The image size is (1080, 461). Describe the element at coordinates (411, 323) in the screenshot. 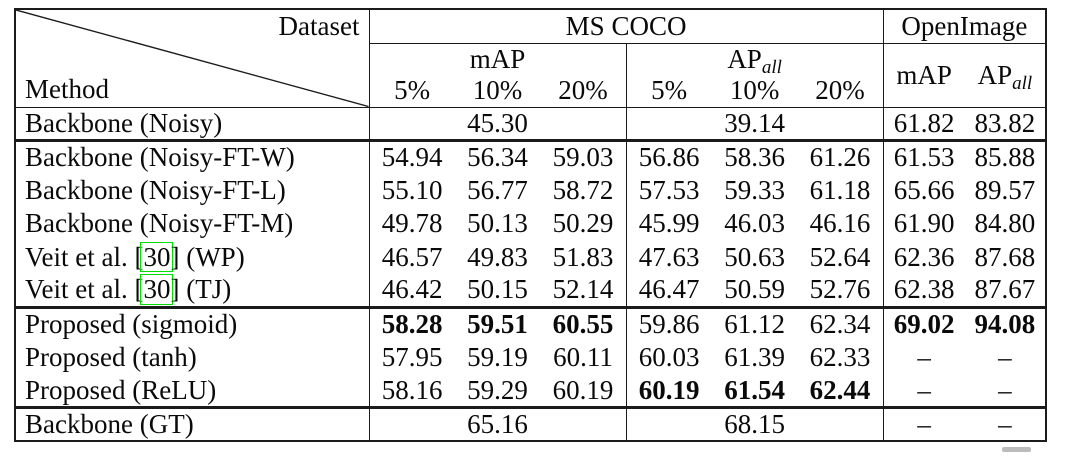

I see `metric-cell-best: 58.28` at that location.